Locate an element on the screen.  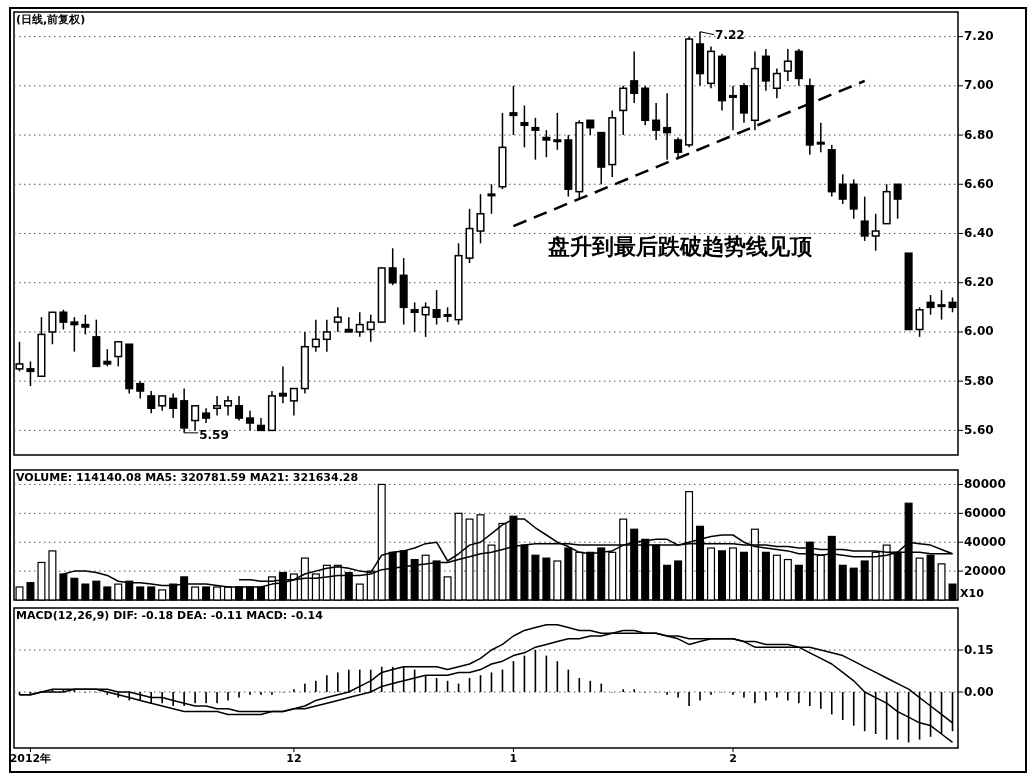
y-tick-label: 6.40 is located at coordinates (979, 233).